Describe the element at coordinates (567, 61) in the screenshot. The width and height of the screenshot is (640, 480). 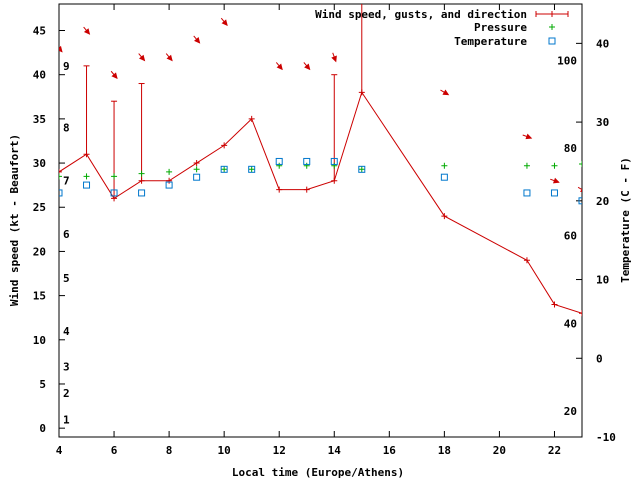
I see `fahrenheit-label: 100` at that location.